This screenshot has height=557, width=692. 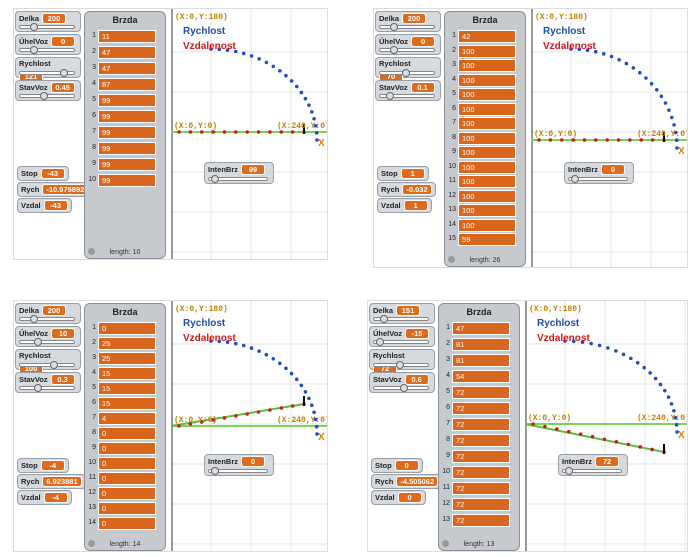 I want to click on list-index: 9, so click(x=94, y=163).